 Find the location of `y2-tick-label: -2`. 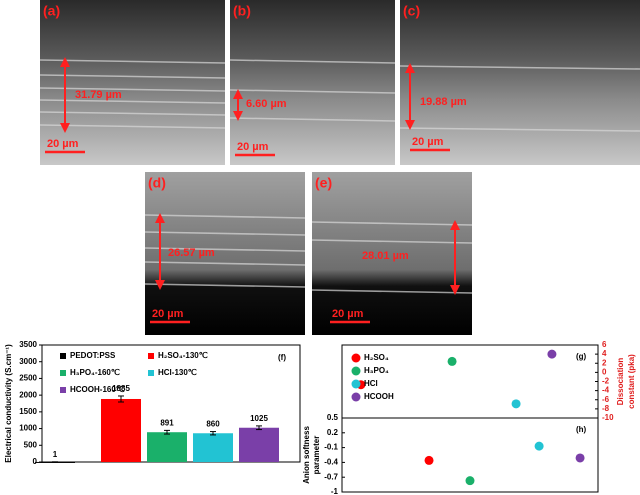

y2-tick-label: -2 is located at coordinates (606, 381).